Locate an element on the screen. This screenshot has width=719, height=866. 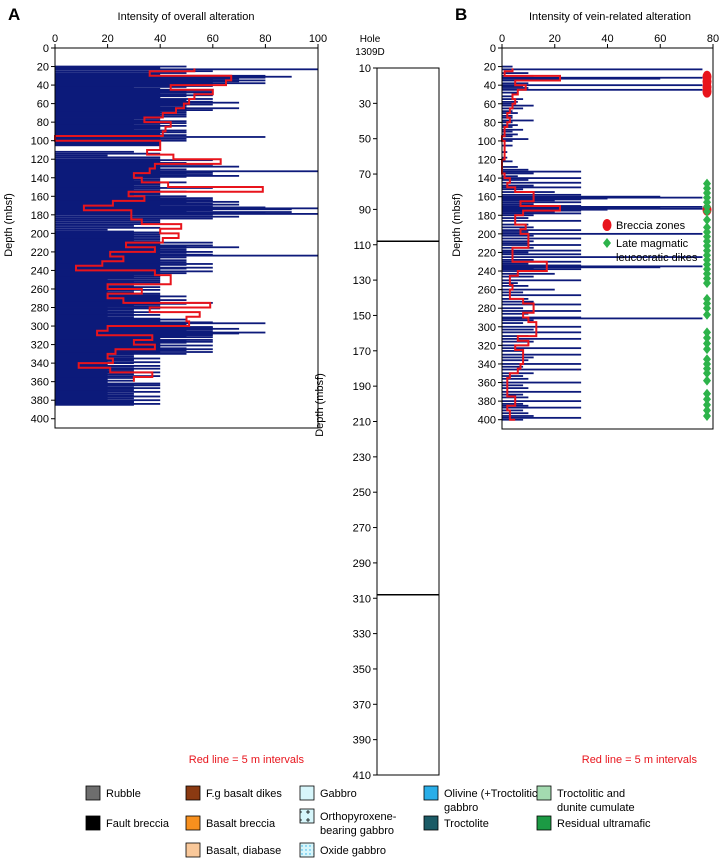
y-tick-label: 360 is located at coordinates (40, 383).